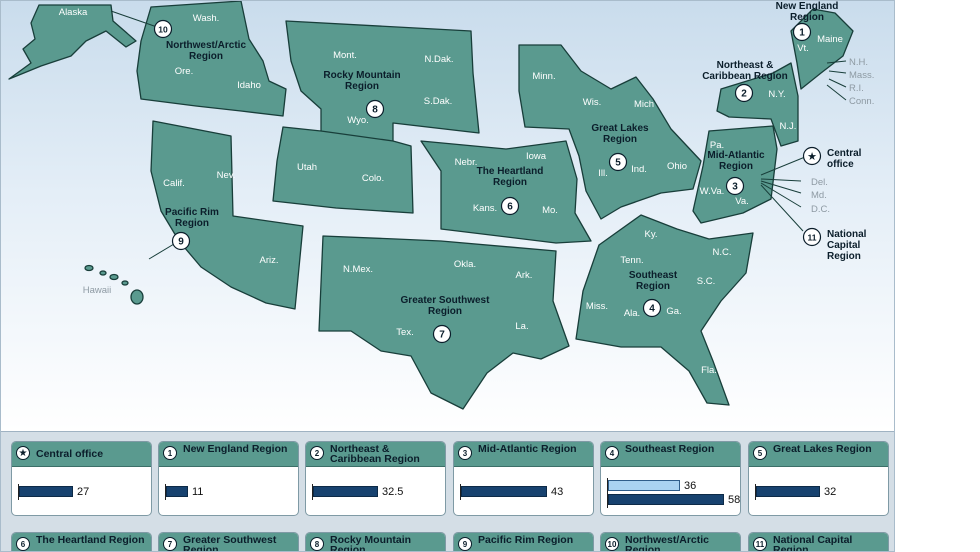 The image size is (980, 552). Describe the element at coordinates (776, 94) in the screenshot. I see `state-label: N.Y.` at that location.